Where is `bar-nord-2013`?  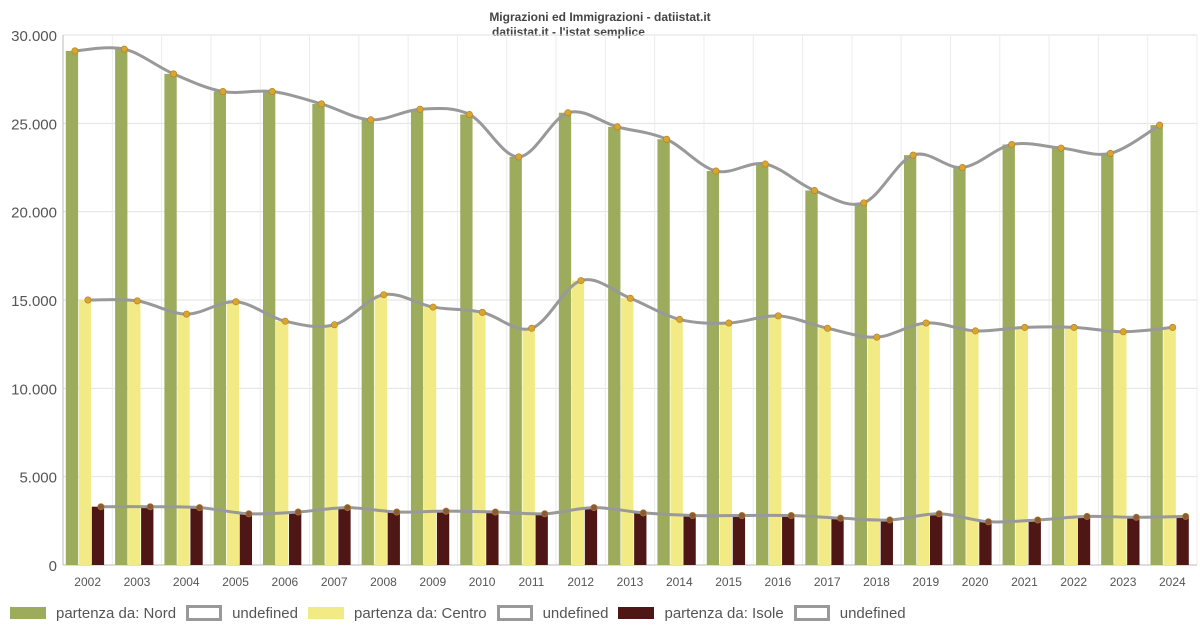 bar-nord-2013 is located at coordinates (614, 345).